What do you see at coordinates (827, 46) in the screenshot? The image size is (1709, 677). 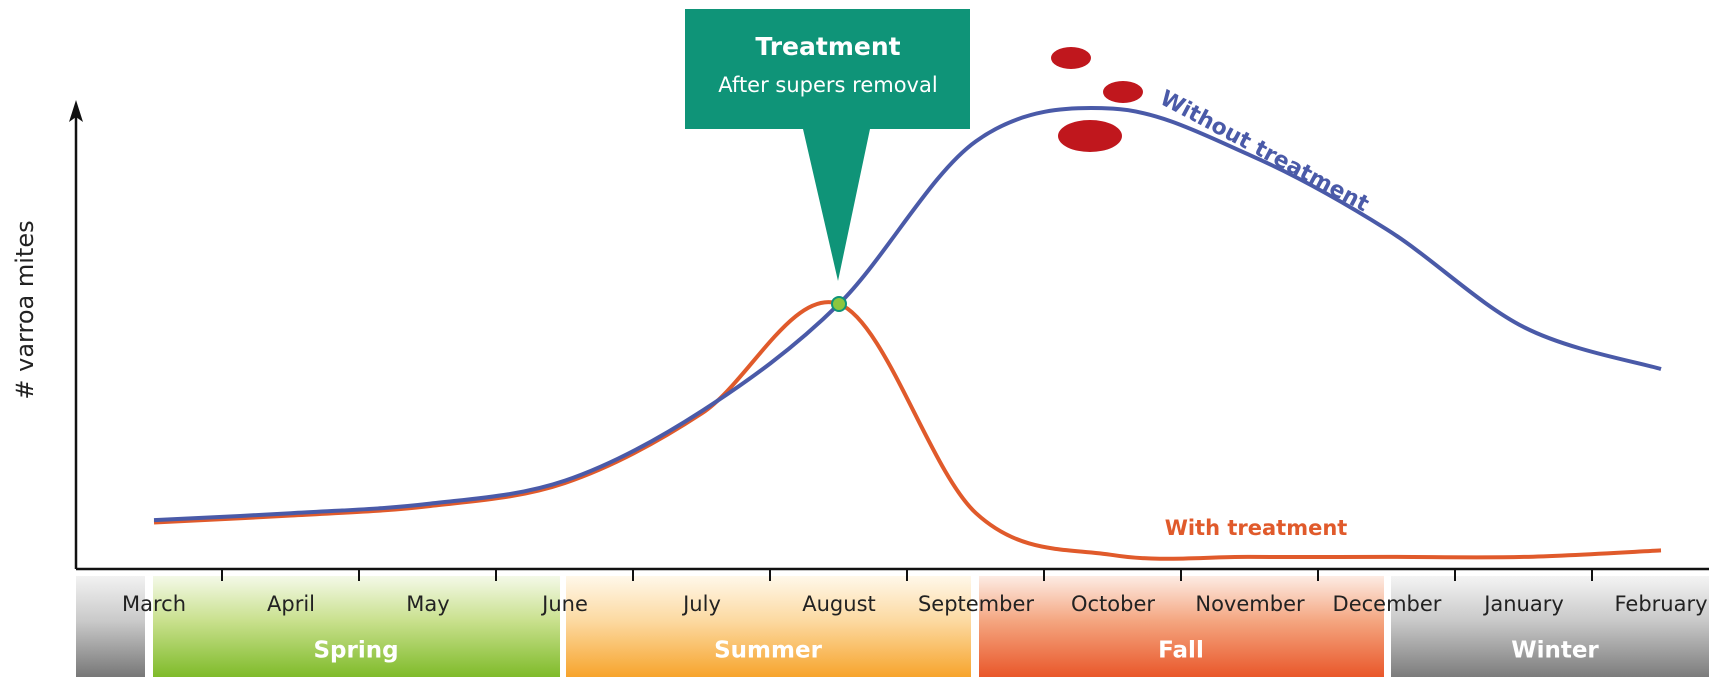 I see `callout-title: Treatment` at bounding box center [827, 46].